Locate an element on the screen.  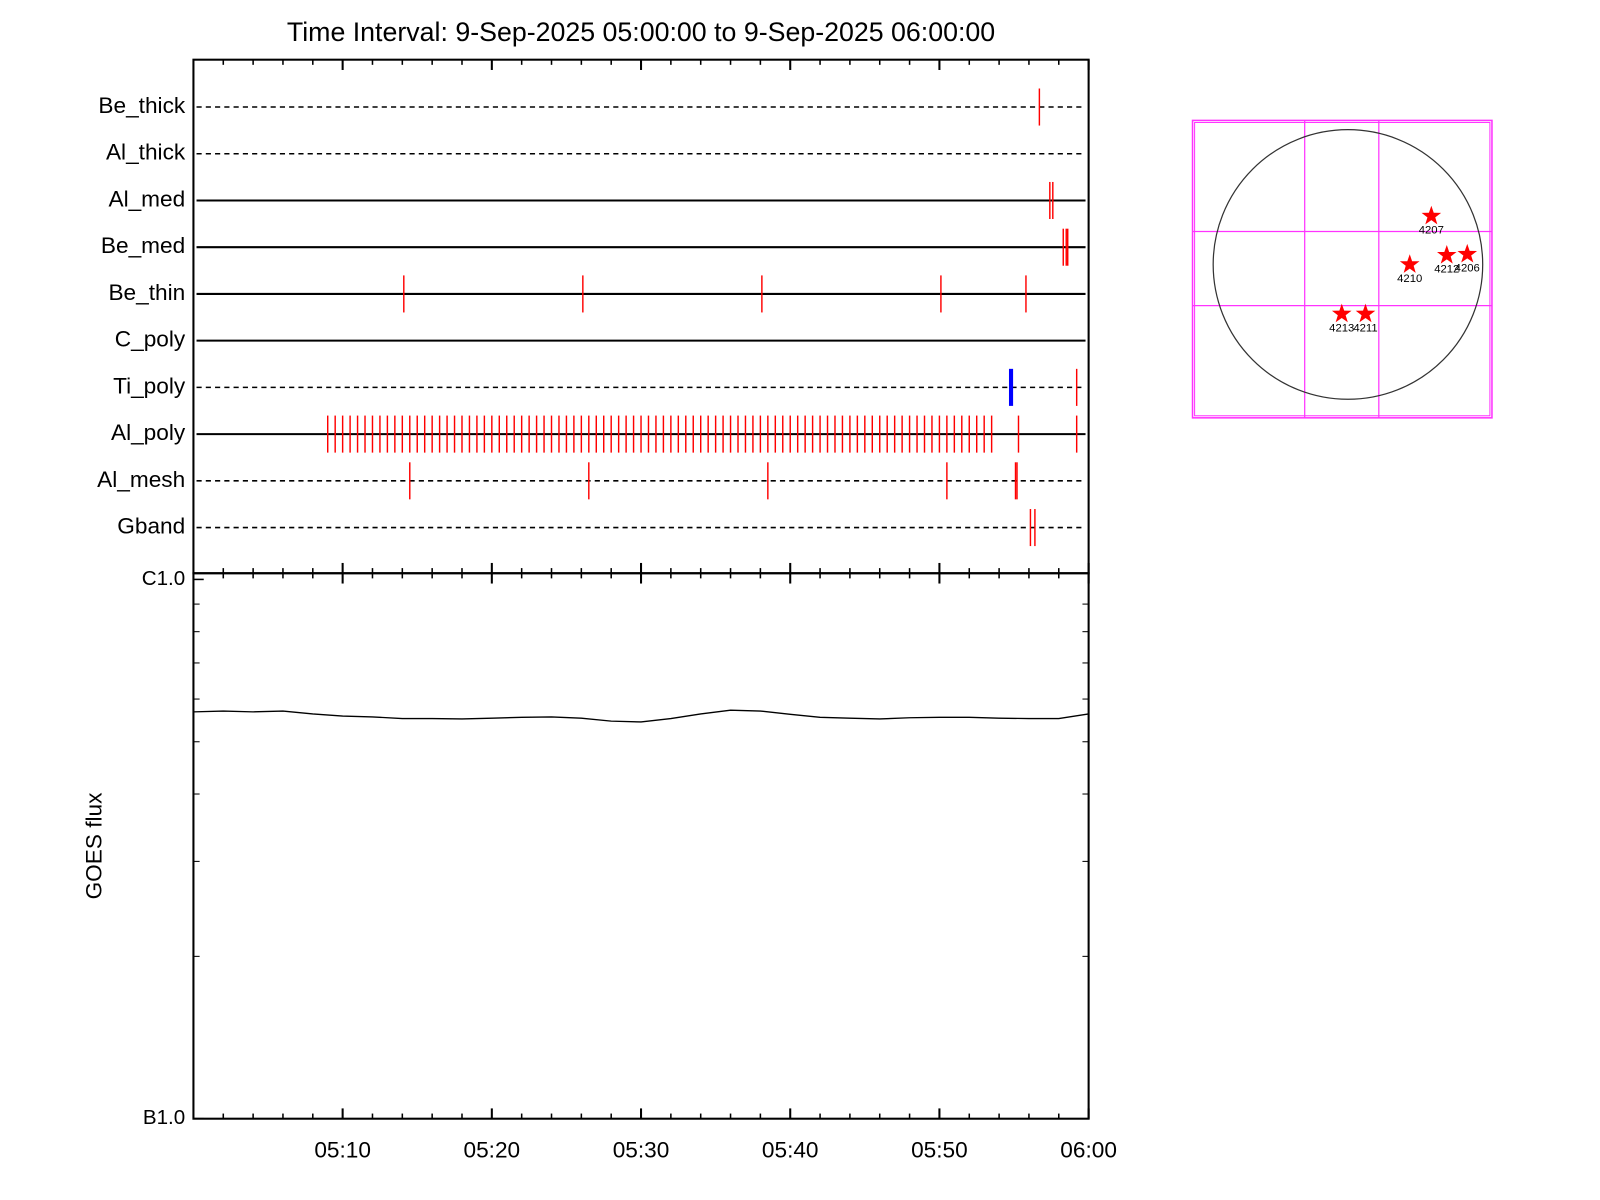
region-label: 4213 is located at coordinates (1341, 328).